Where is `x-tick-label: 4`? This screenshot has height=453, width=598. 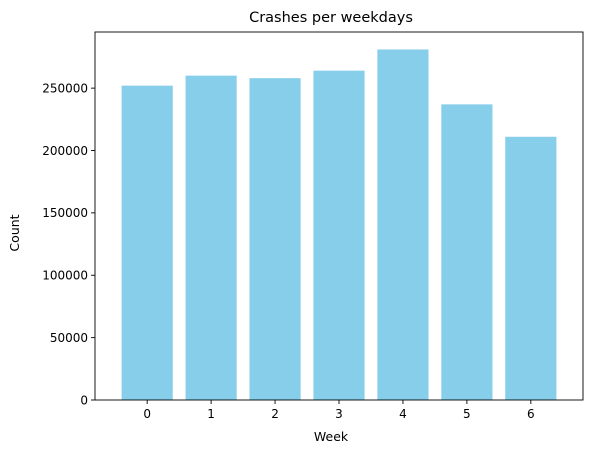
x-tick-label: 4 is located at coordinates (403, 414).